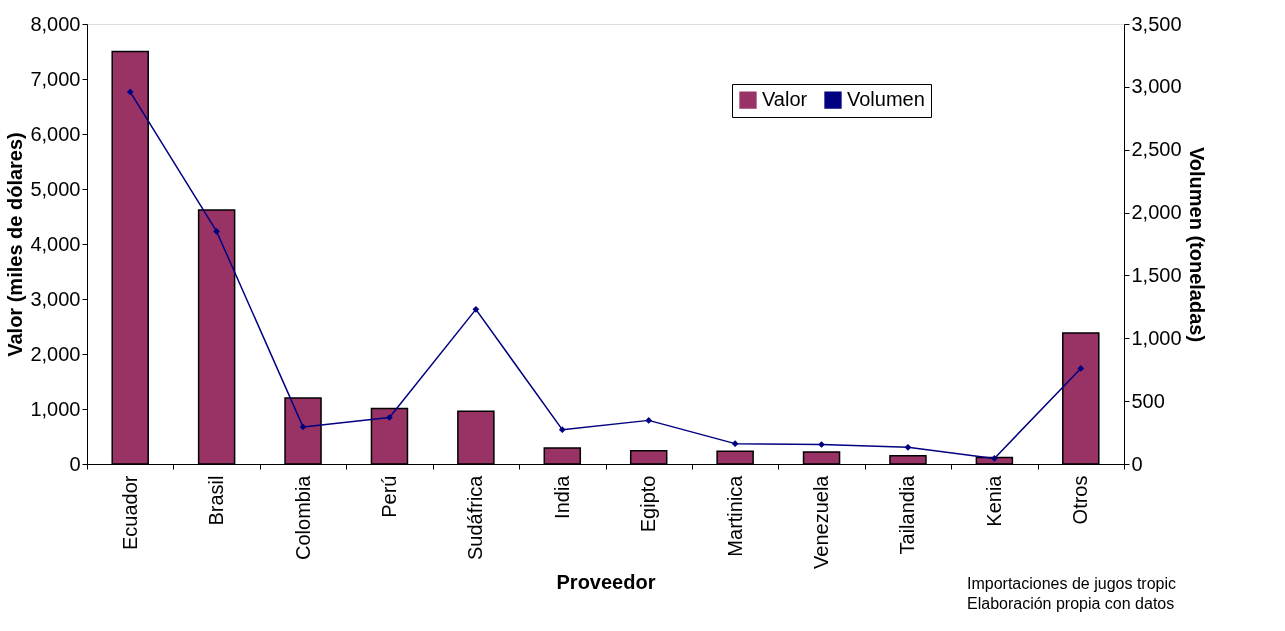 The image size is (1285, 631). Describe the element at coordinates (15, 244) in the screenshot. I see `y-axis-title: Valor (miles de dólares)` at that location.